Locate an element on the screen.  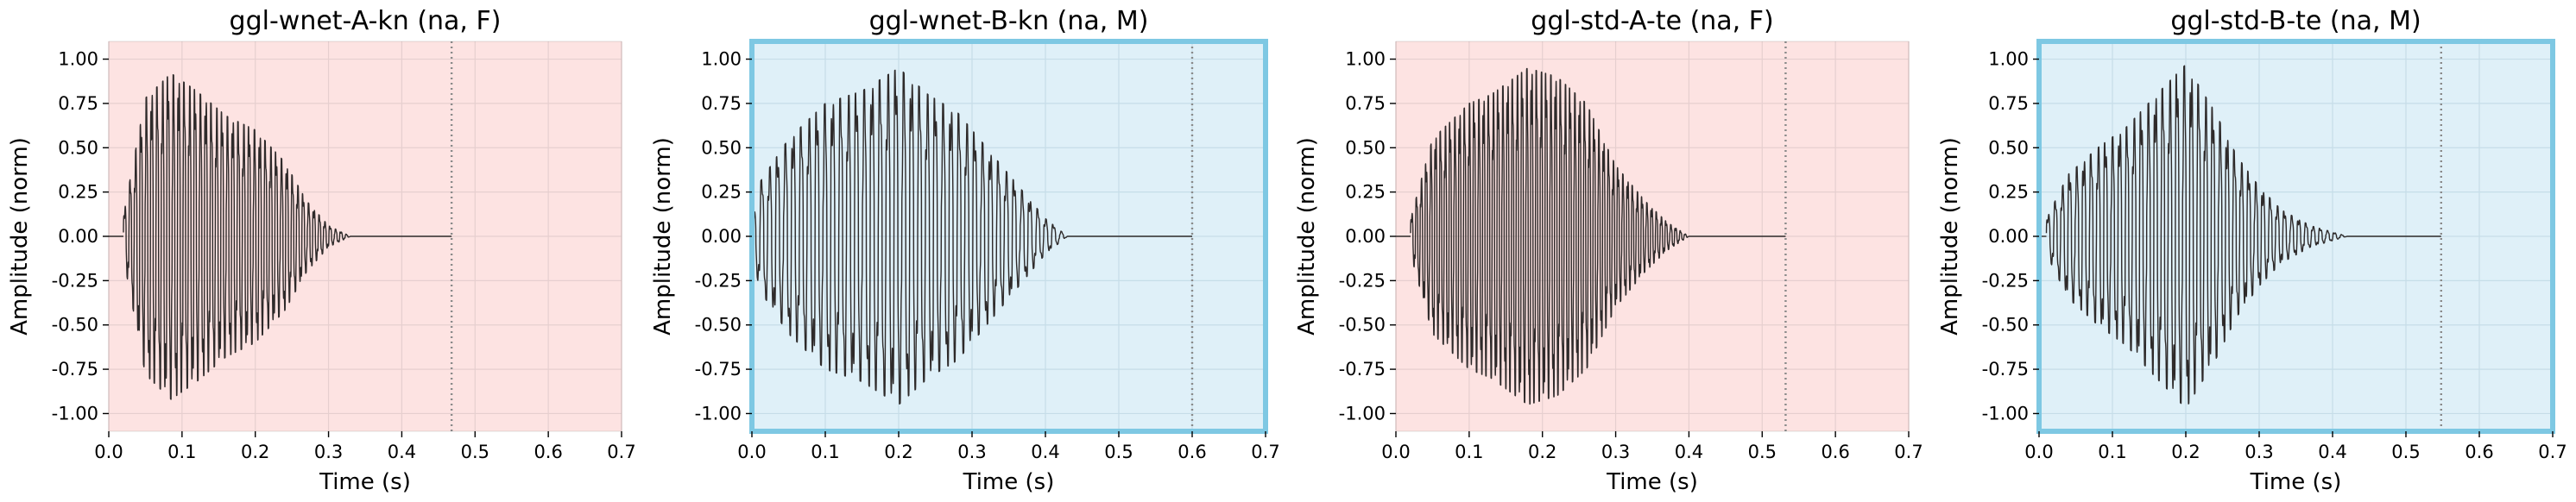
chart-title: ggl-std-B-te (na, M) is located at coordinates (2295, 21).